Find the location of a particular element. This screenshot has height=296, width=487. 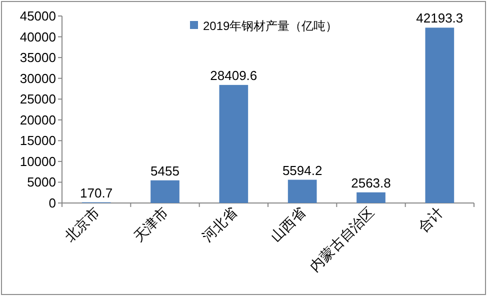

data-label: 2563.8 is located at coordinates (371, 182).